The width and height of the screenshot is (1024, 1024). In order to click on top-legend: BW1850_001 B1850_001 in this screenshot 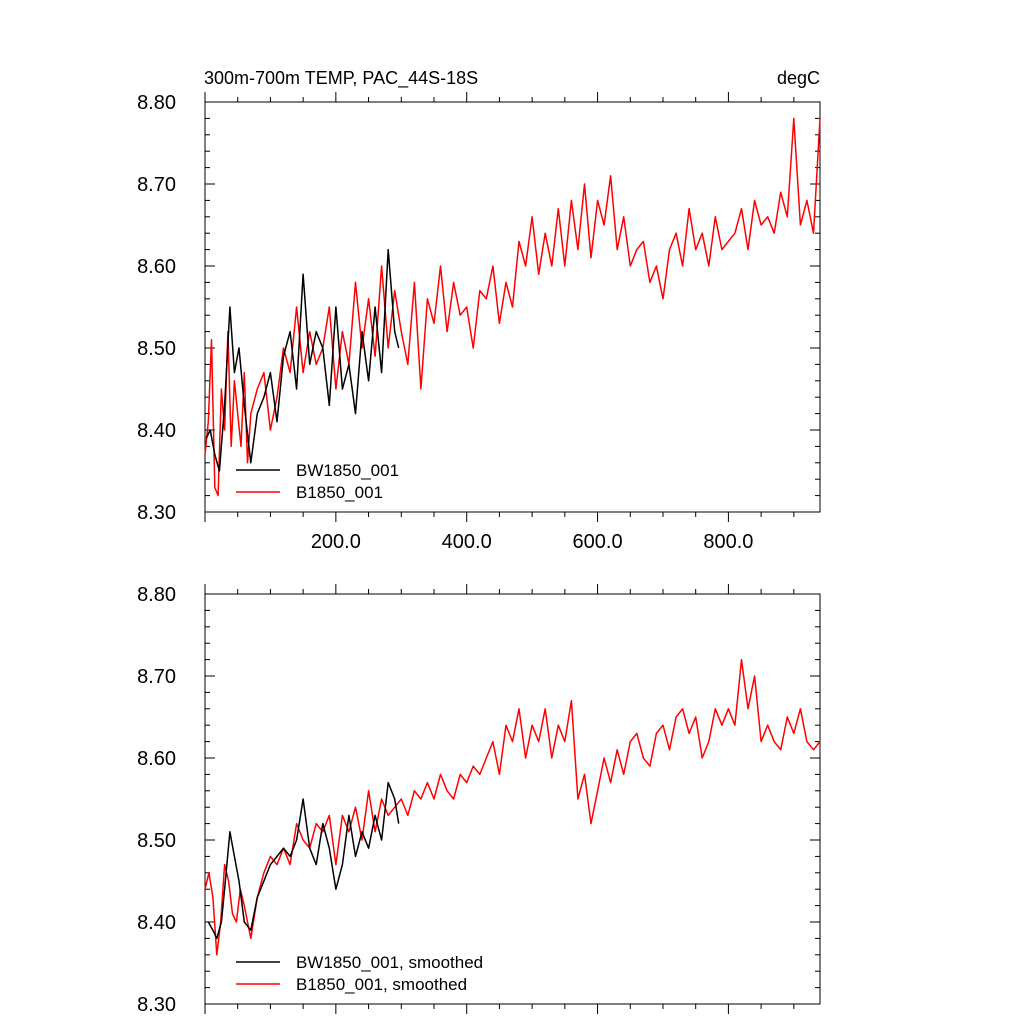, I will do `click(317, 481)`.